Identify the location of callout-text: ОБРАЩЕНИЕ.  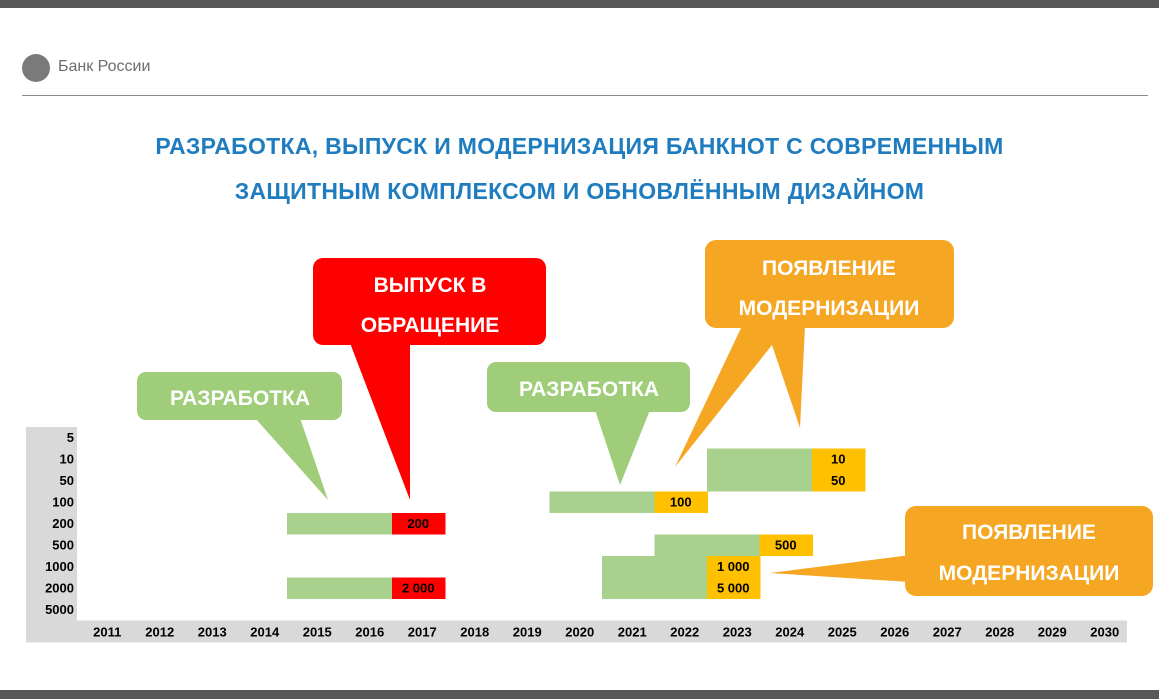
(430, 325).